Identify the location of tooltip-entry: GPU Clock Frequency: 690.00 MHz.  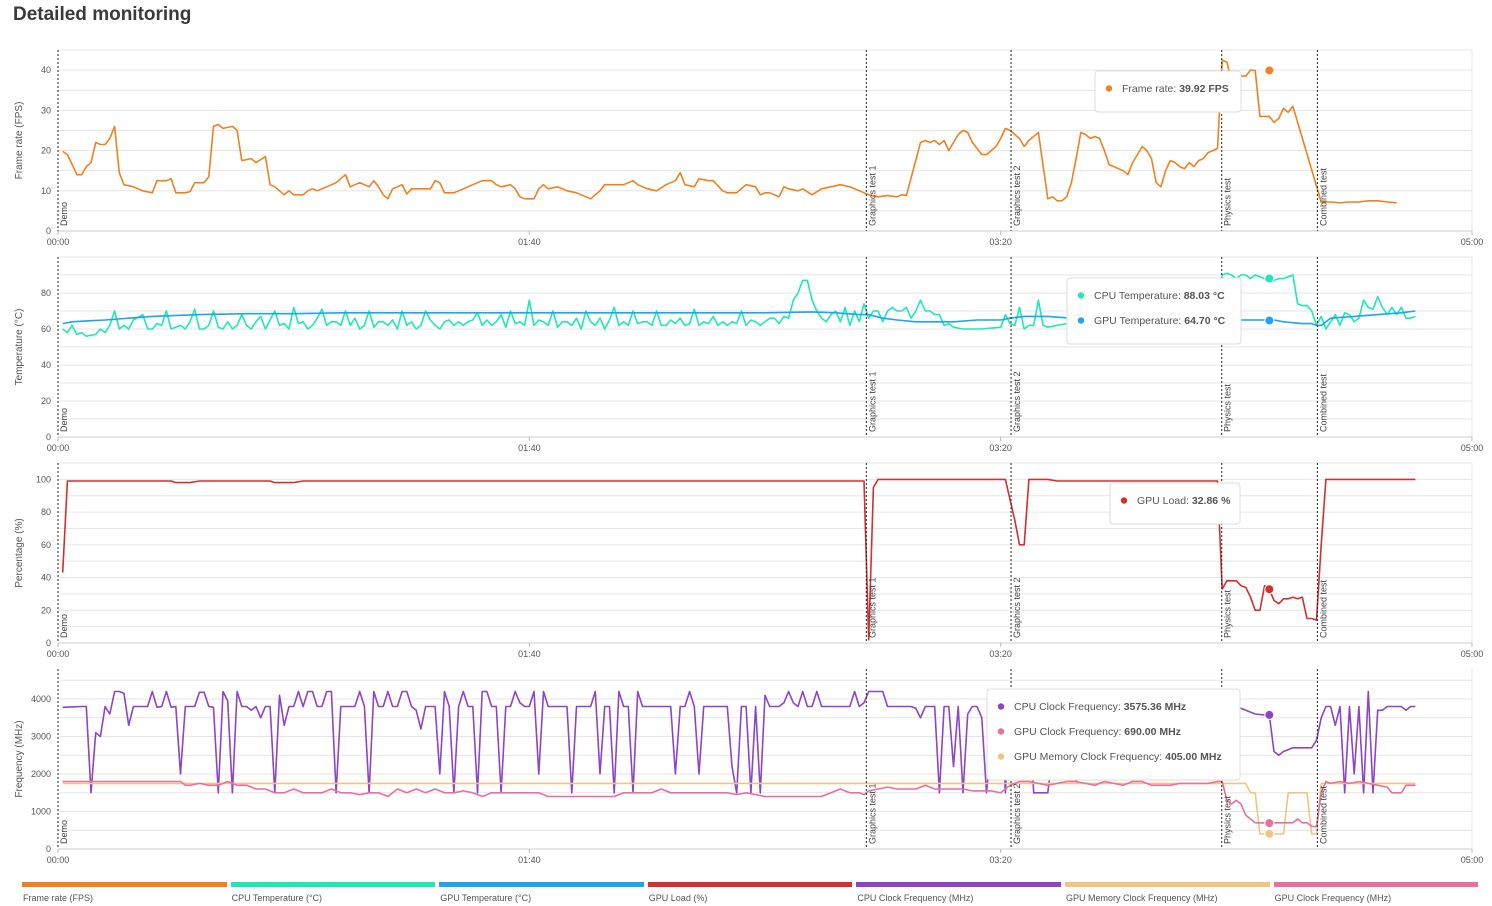
(1097, 732).